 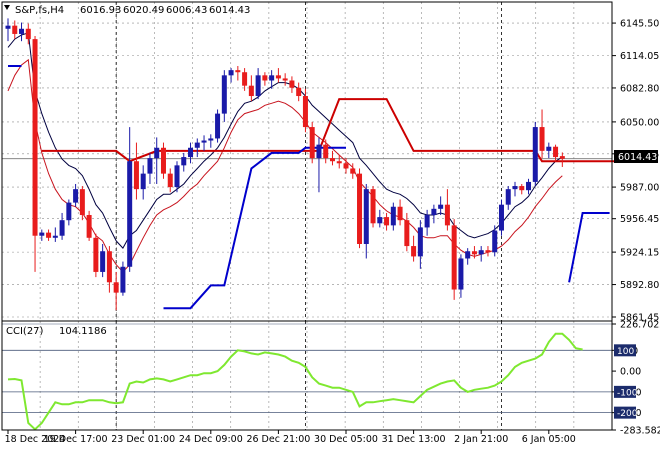 I want to click on time-tick-label: 24 Dec 09:00, so click(x=211, y=439).